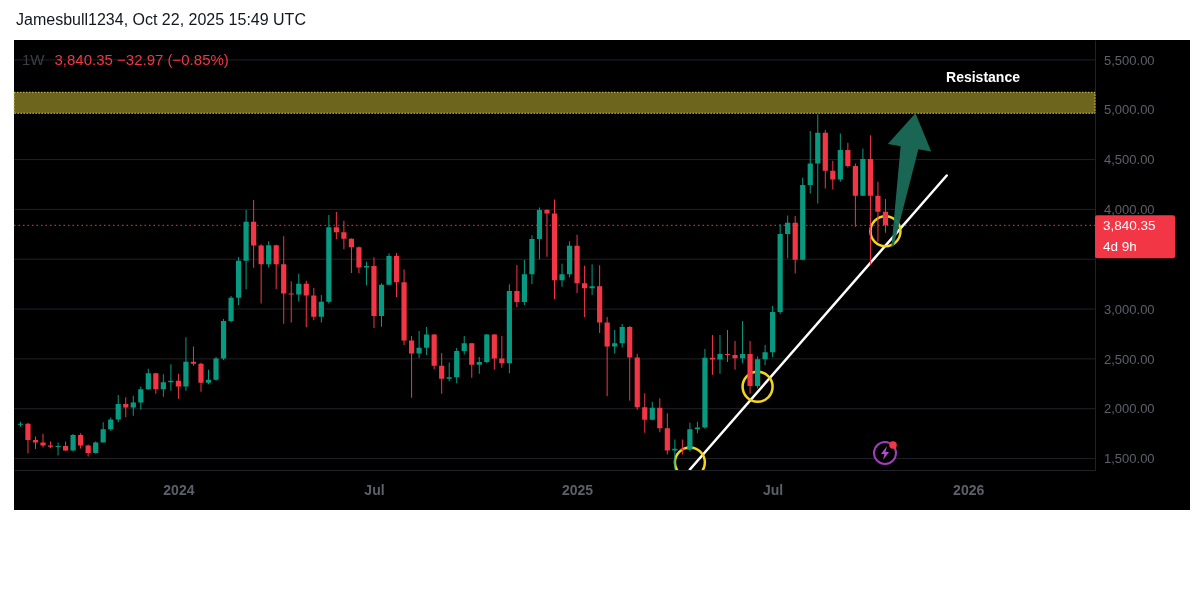  I want to click on x-tick-label: 2025, so click(577, 489).